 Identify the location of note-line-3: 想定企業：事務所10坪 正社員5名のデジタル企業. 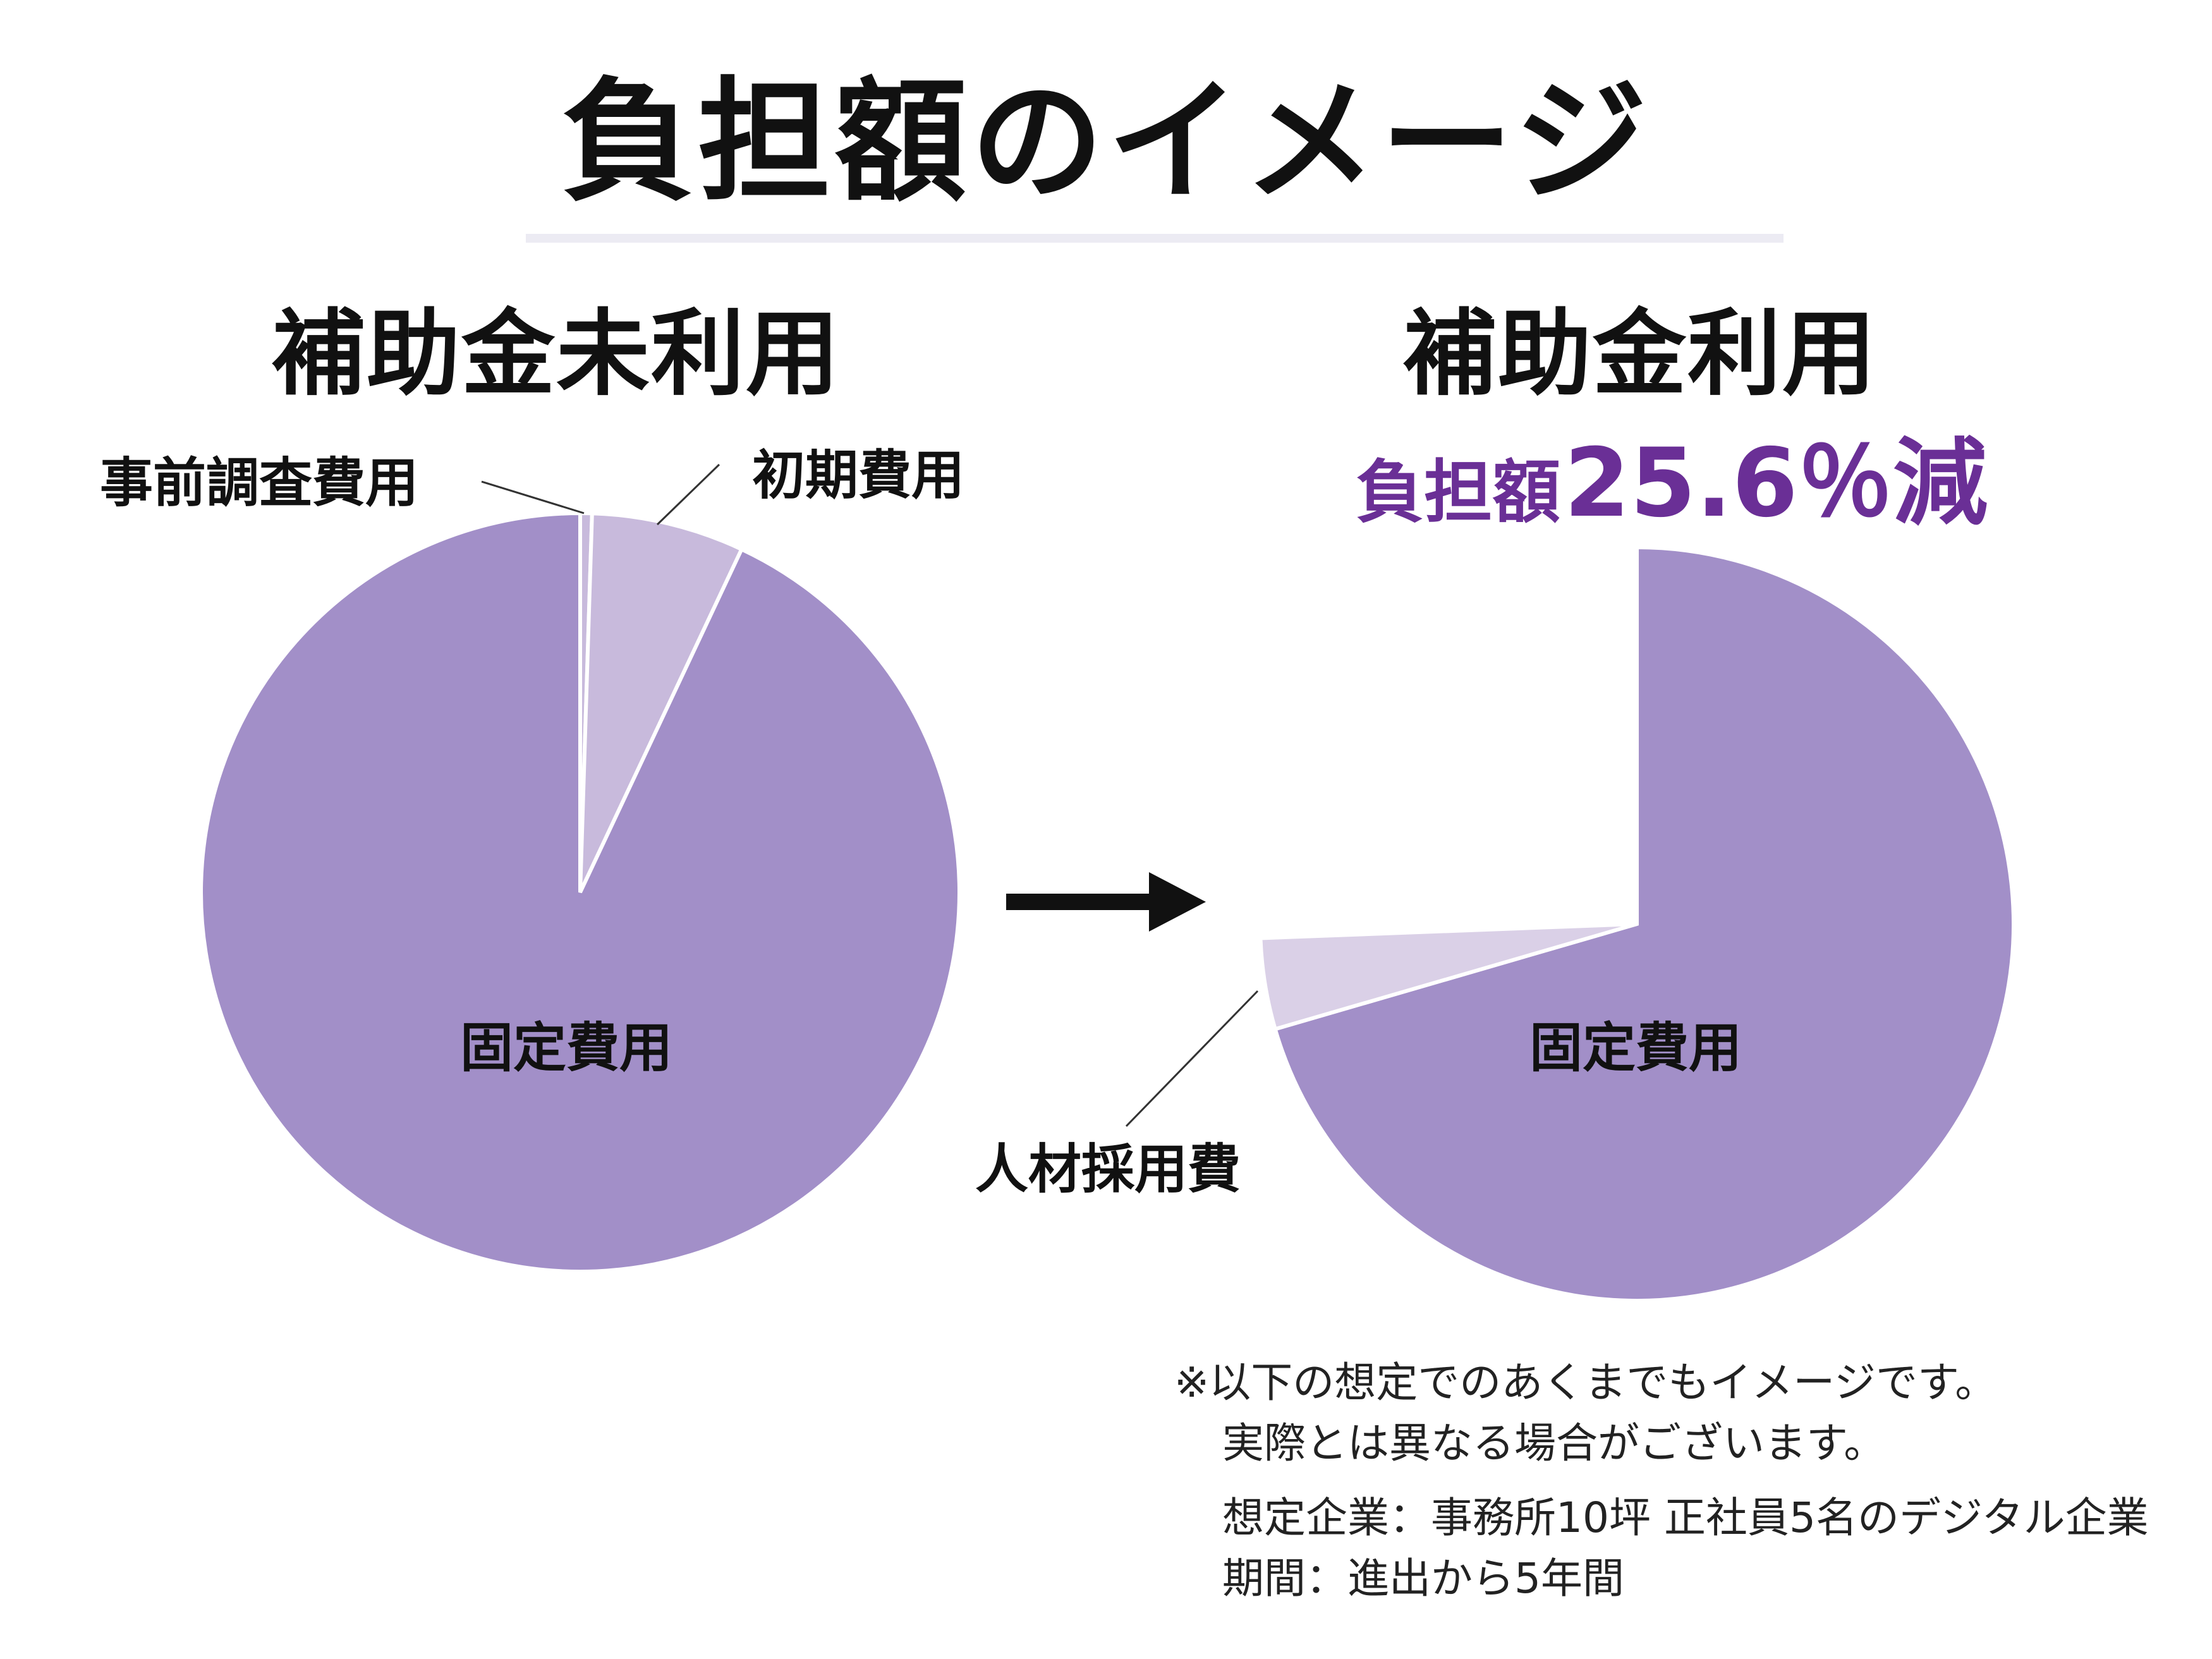
(1685, 1517).